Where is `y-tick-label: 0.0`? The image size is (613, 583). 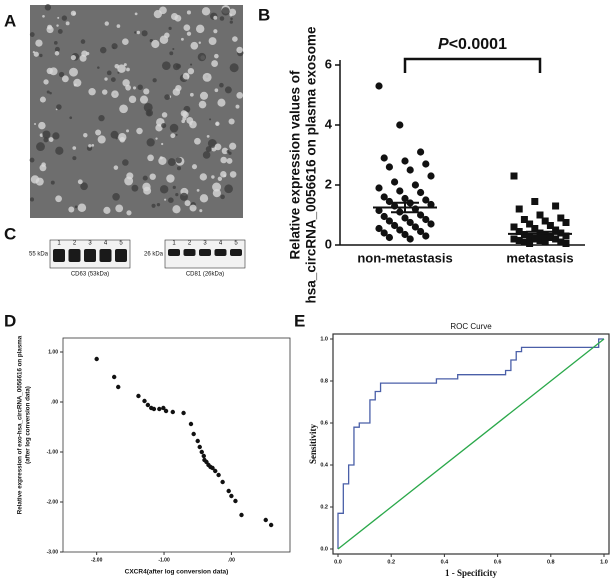
y-tick-label: 0.0 is located at coordinates (324, 549).